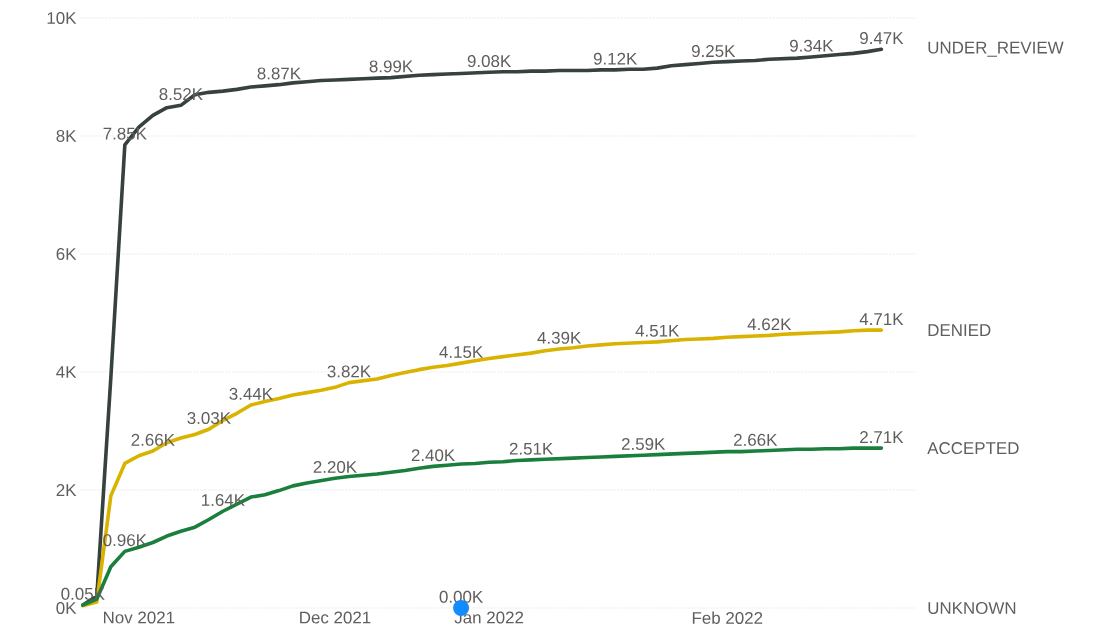  What do you see at coordinates (66, 372) in the screenshot?
I see `y-tick-label: 4K` at bounding box center [66, 372].